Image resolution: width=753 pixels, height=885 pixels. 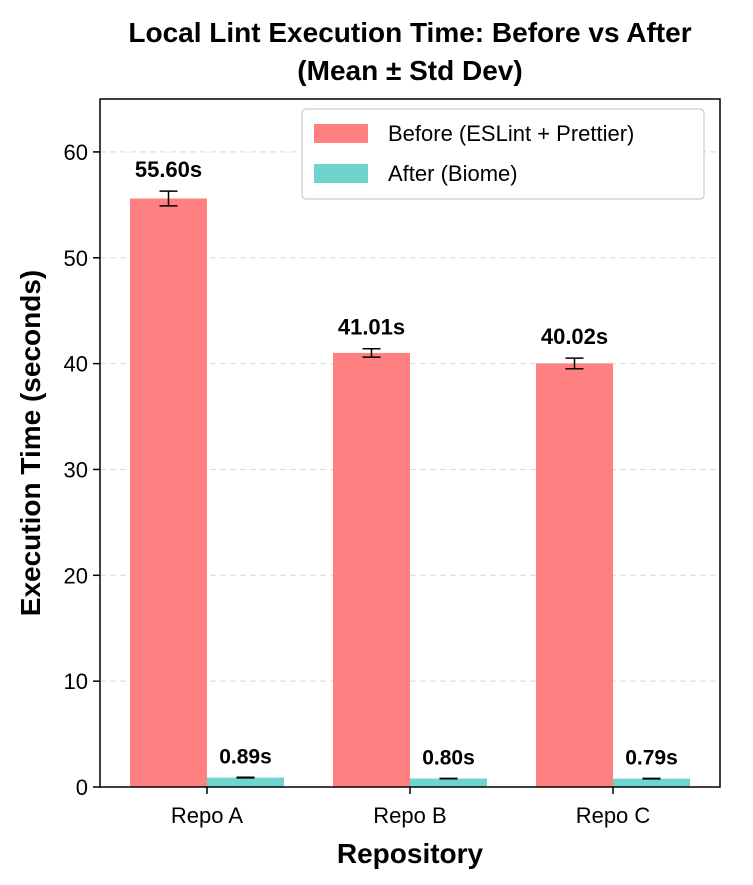 I want to click on data-label: 55.60s, so click(x=168, y=169).